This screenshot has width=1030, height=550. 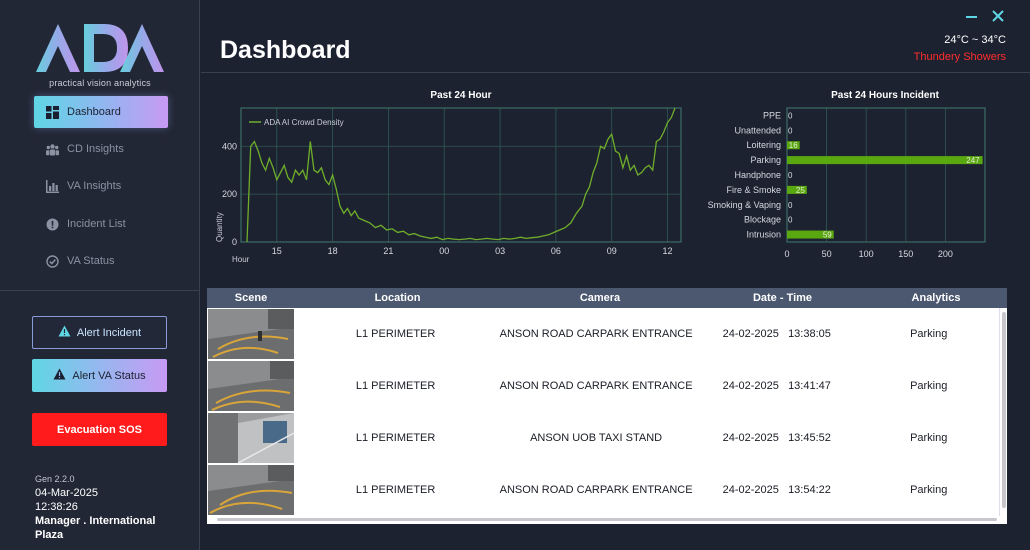 I want to click on alert-va-status-button: Alert VA Status, so click(x=99, y=375).